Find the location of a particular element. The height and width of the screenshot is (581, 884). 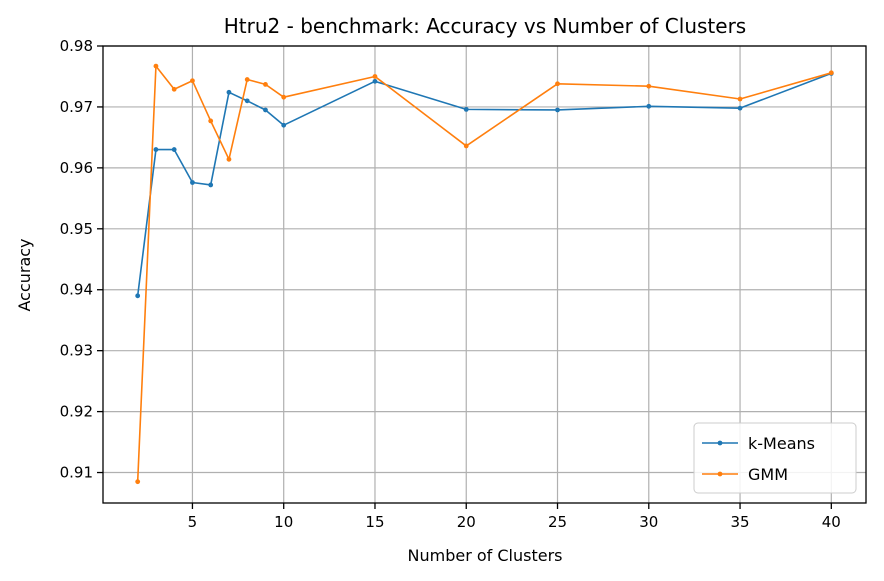

x-tick-label: 20 is located at coordinates (466, 522).